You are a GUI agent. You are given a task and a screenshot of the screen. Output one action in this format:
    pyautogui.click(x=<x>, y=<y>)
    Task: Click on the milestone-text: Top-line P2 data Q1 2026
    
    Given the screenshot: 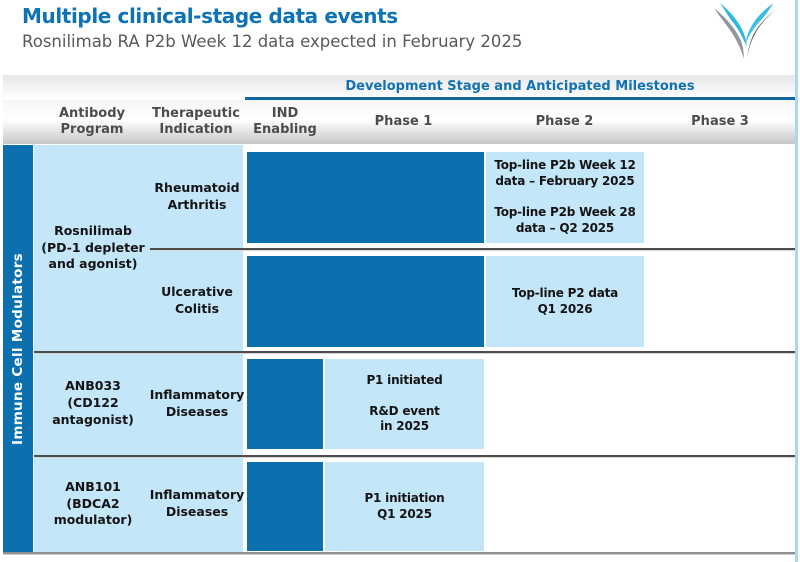 What is the action you would take?
    pyautogui.click(x=565, y=300)
    